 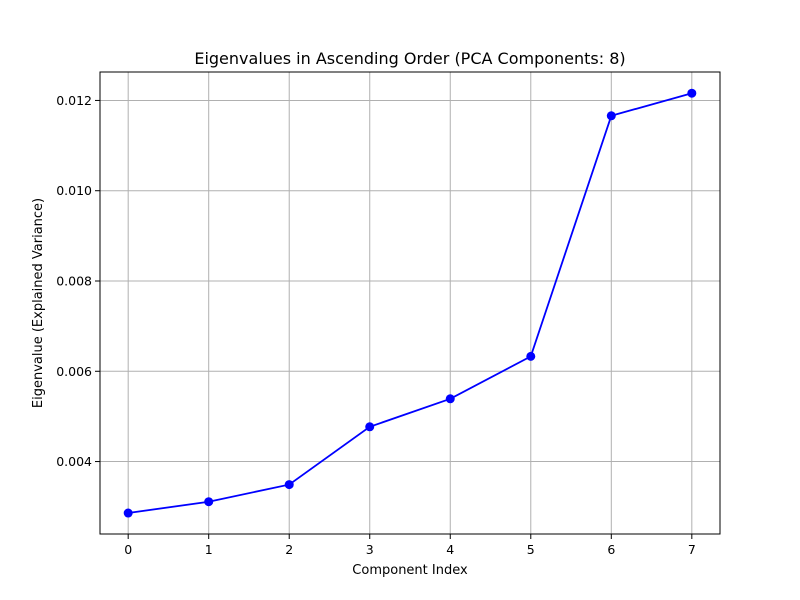 I want to click on x-tick-label: 0, so click(x=128, y=549).